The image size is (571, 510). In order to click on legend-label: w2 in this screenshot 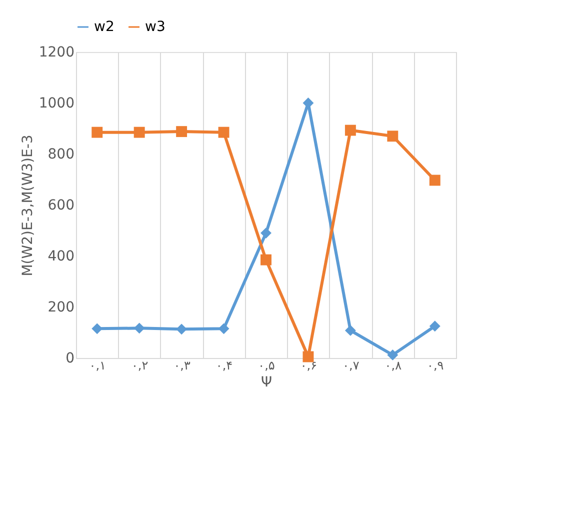, I will do `click(104, 27)`.